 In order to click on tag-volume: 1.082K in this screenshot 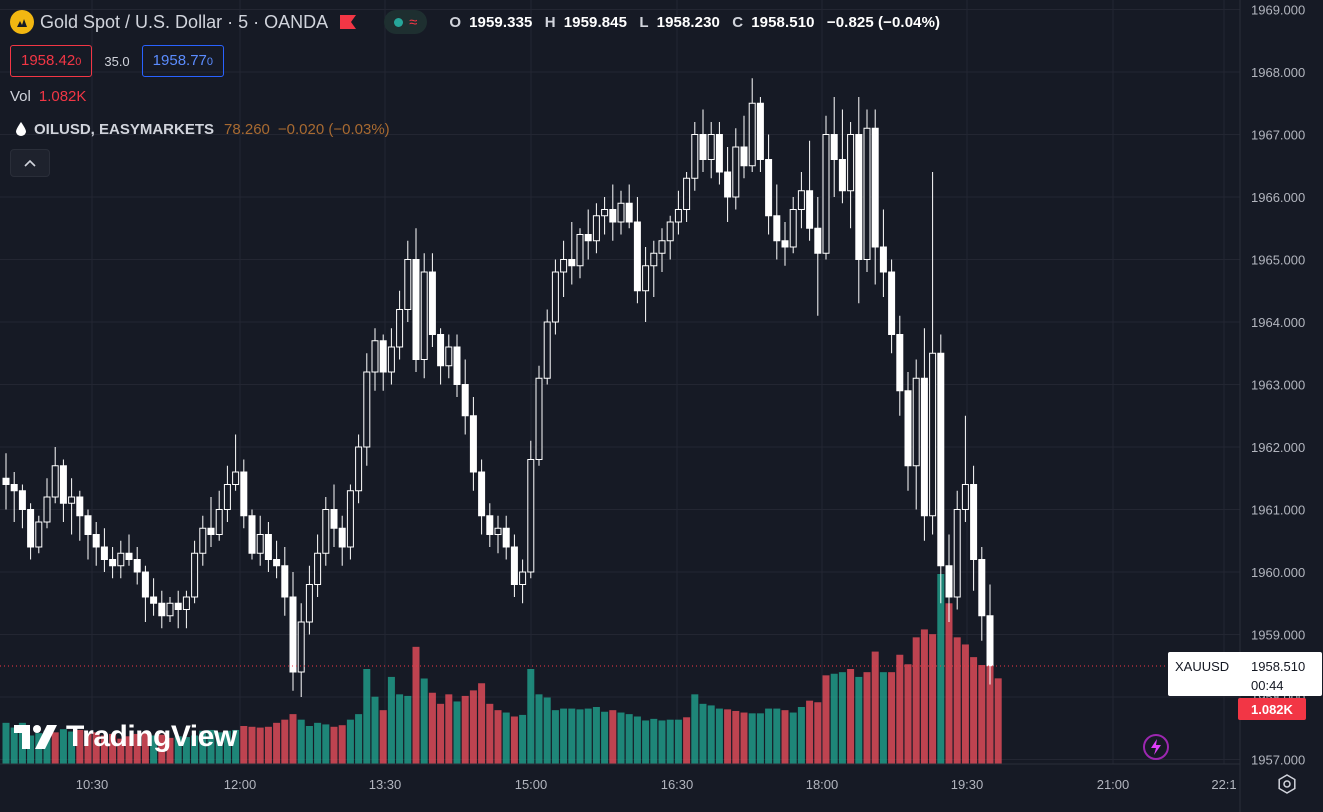, I will do `click(1272, 709)`.